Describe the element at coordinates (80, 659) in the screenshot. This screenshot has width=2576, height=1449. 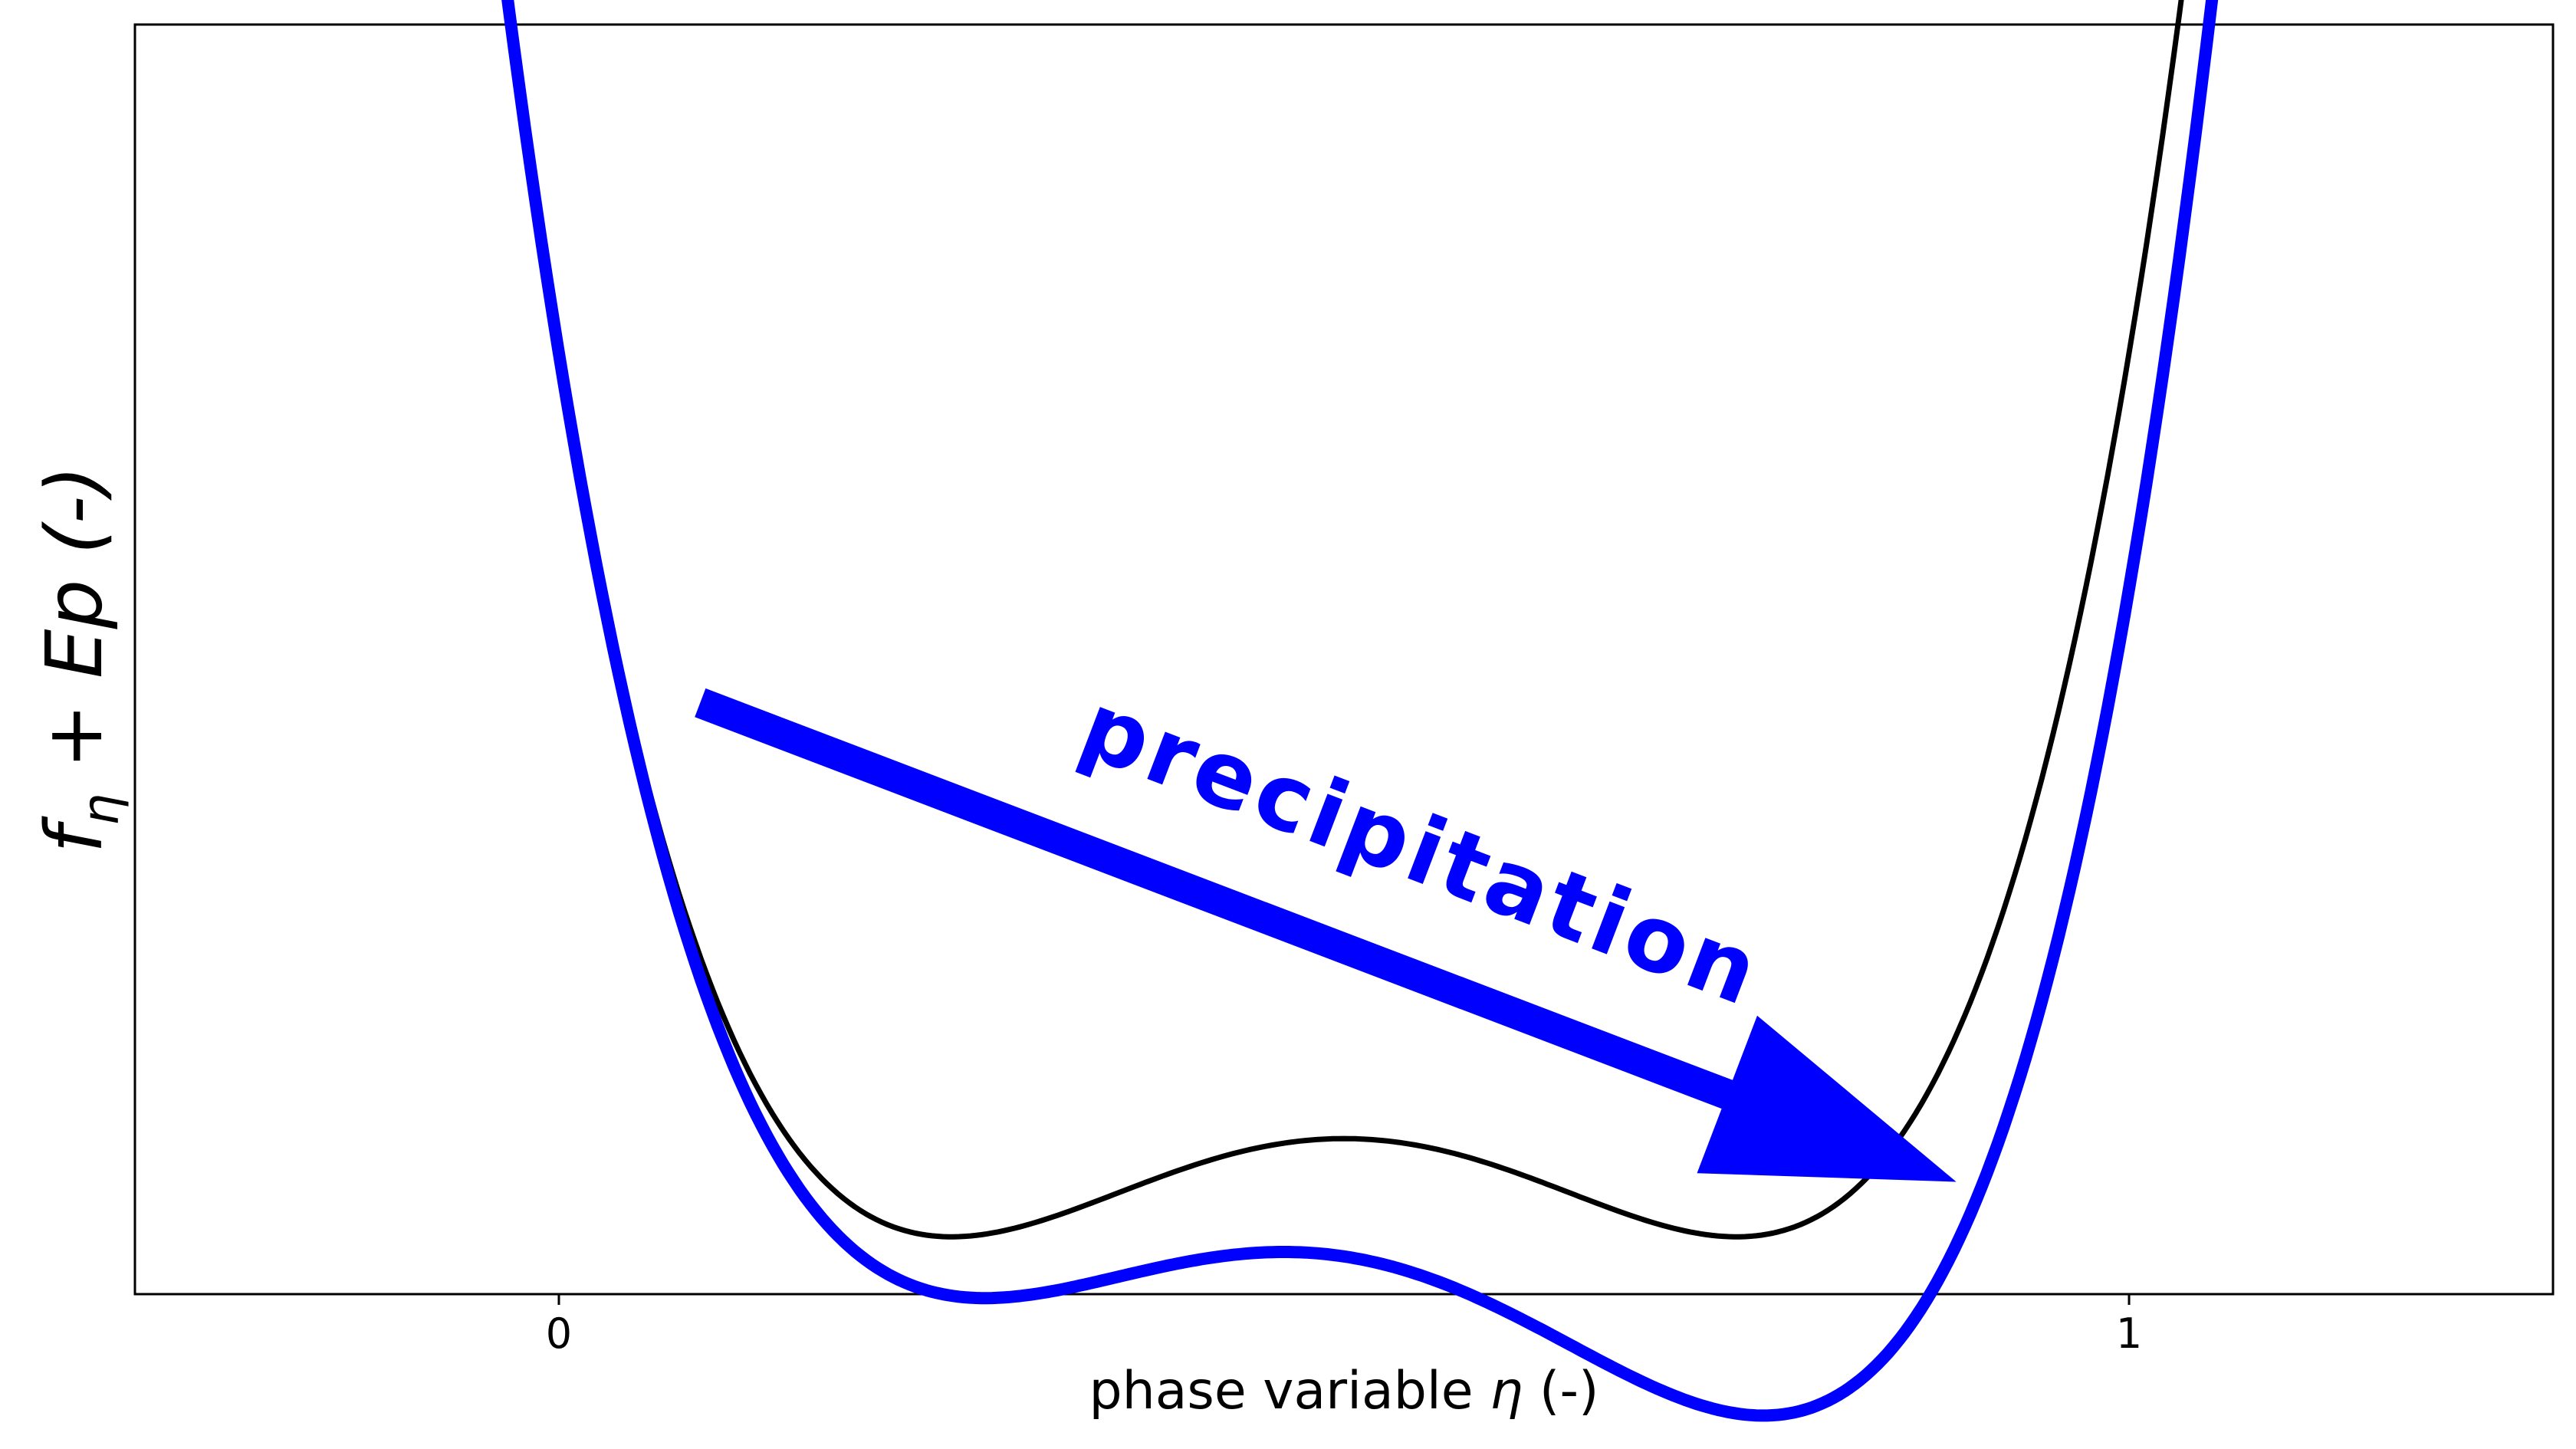
I see `y-axis-label: fη + Ep (-)` at that location.